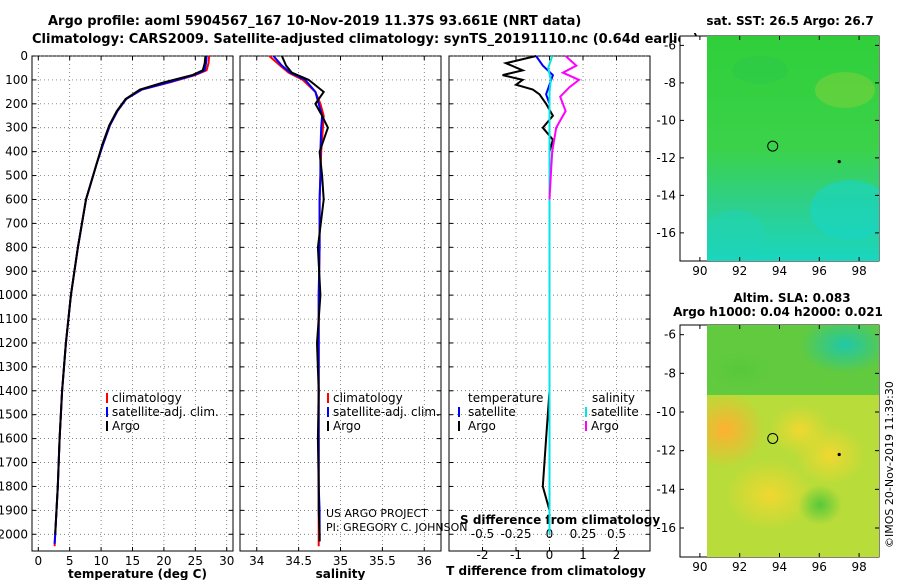 The image size is (900, 580). What do you see at coordinates (793, 148) in the screenshot?
I see `sst-field` at bounding box center [793, 148].